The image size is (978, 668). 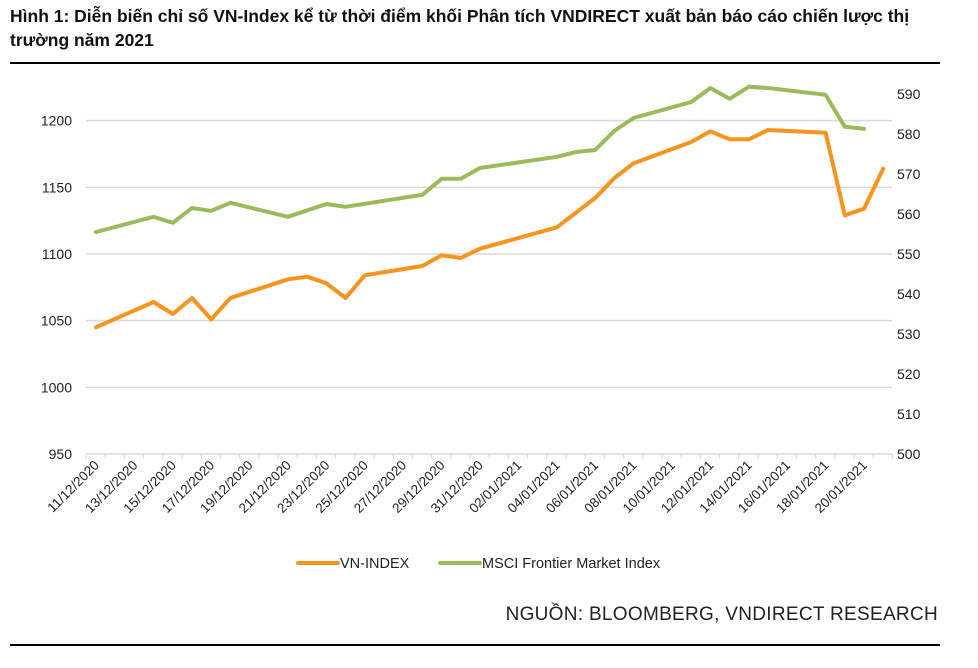 I want to click on right-axis-tick-label: 560, so click(x=909, y=214).